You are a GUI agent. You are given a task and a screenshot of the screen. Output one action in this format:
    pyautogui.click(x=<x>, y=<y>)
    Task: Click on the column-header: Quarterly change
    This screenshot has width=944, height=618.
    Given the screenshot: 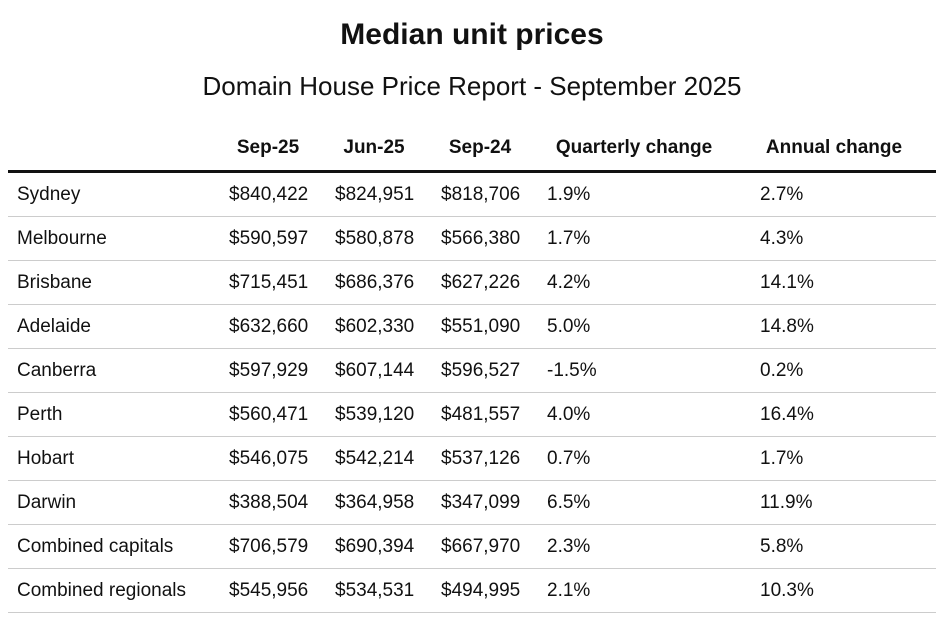 What is the action you would take?
    pyautogui.click(x=634, y=147)
    